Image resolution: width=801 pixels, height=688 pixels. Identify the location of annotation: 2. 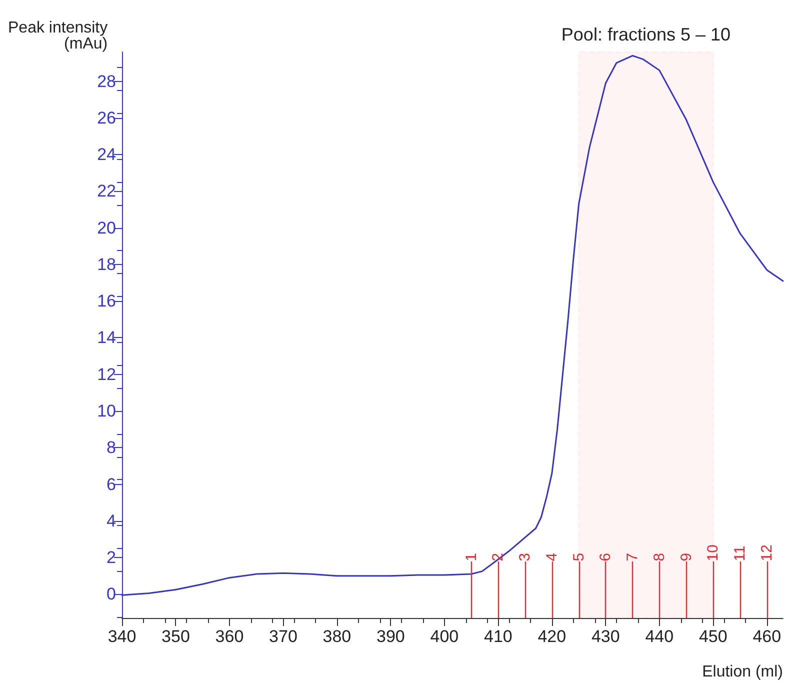
(498, 557).